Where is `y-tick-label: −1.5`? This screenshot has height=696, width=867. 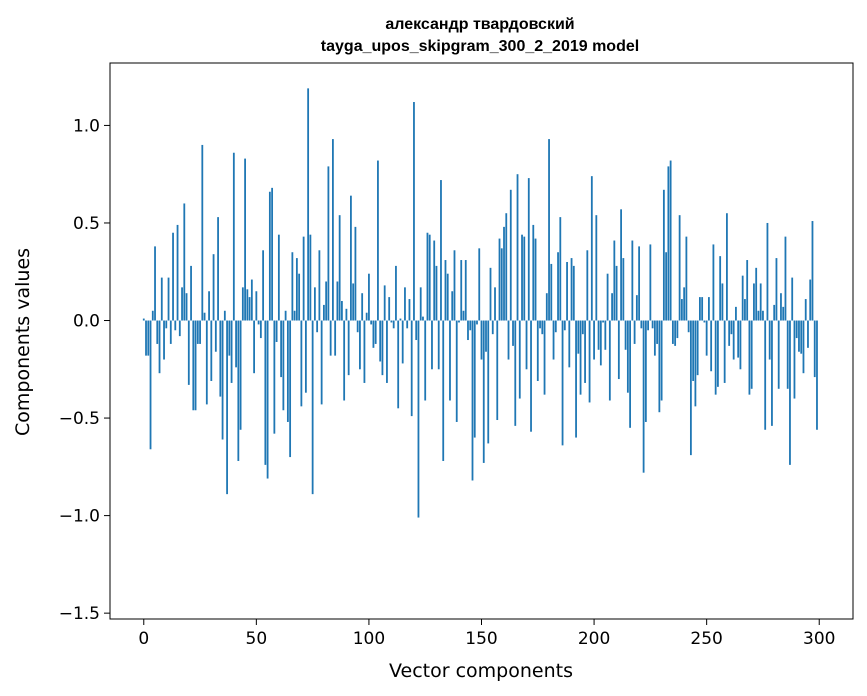
y-tick-label: −1.5 is located at coordinates (79, 614).